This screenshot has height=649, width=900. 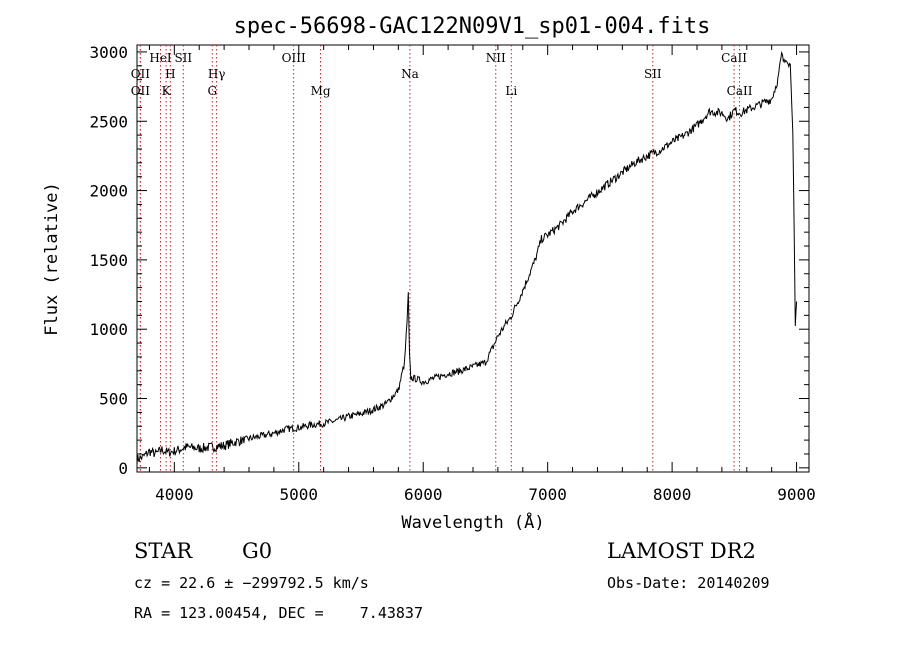 I want to click on x-tick-label: 9000, so click(x=796, y=494).